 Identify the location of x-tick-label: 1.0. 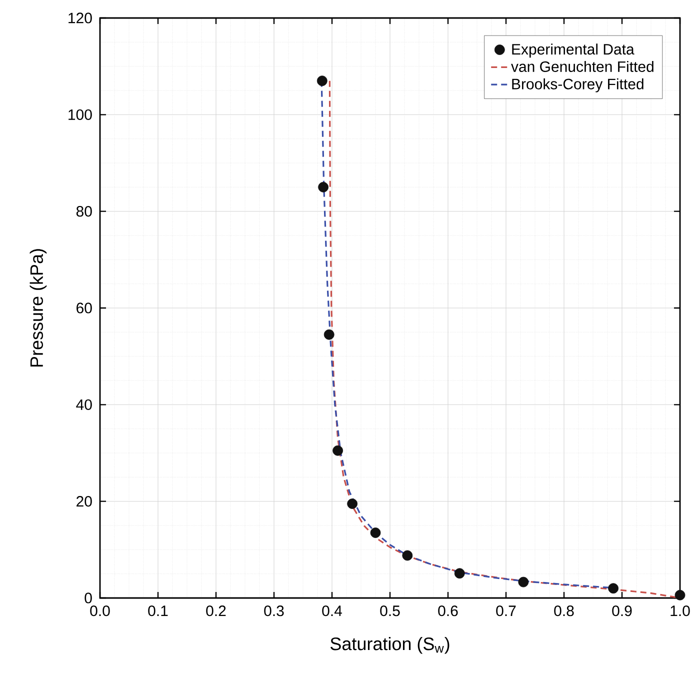
(680, 611).